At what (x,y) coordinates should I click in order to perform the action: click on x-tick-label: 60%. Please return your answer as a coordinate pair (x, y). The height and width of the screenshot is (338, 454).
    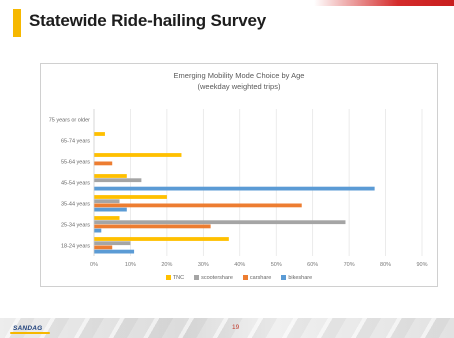
    Looking at the image, I should click on (312, 265).